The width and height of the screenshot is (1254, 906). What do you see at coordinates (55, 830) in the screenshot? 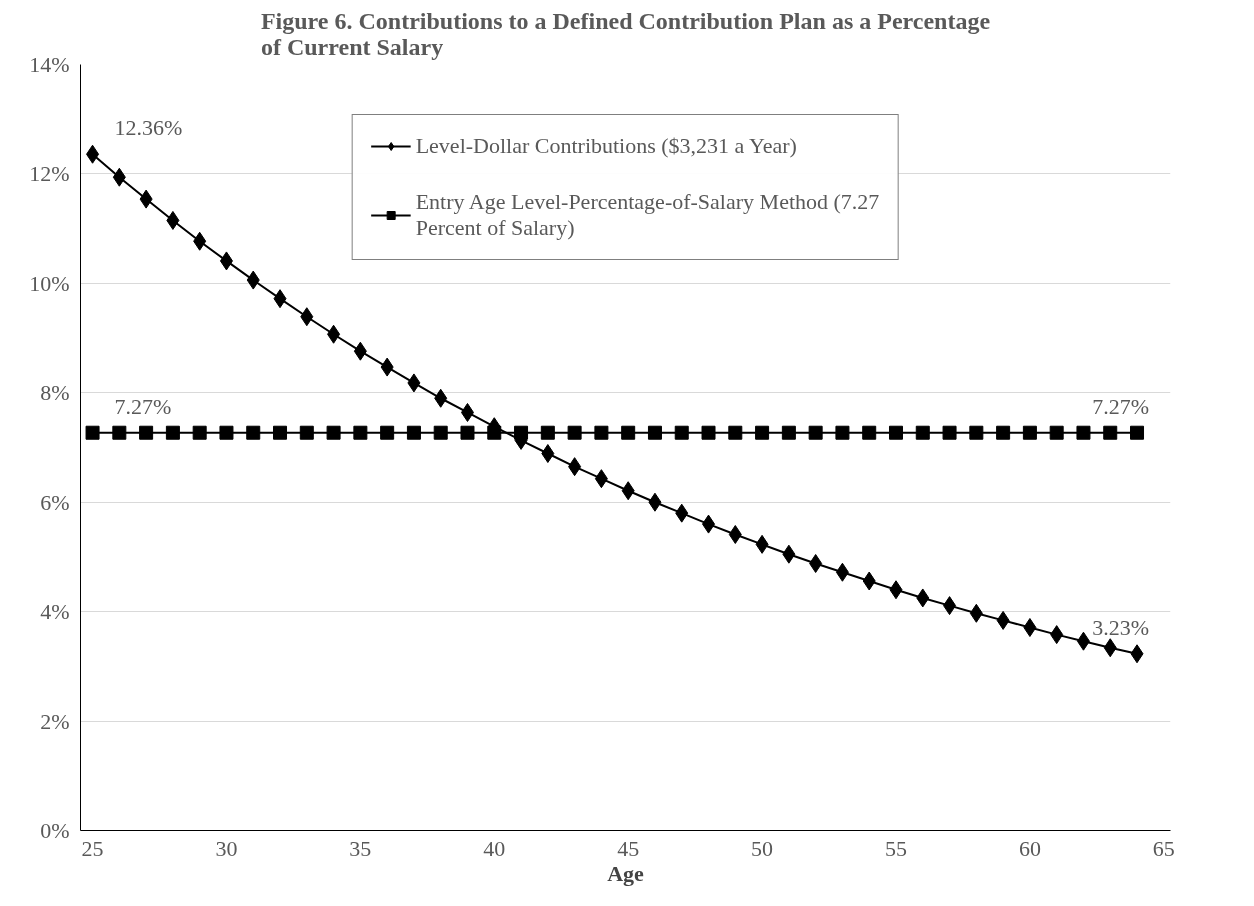
I see `y-tick-label: 0%` at bounding box center [55, 830].